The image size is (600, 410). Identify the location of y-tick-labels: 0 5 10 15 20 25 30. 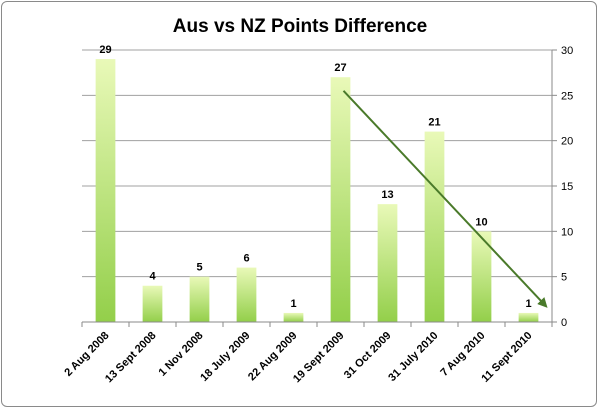
(567, 187).